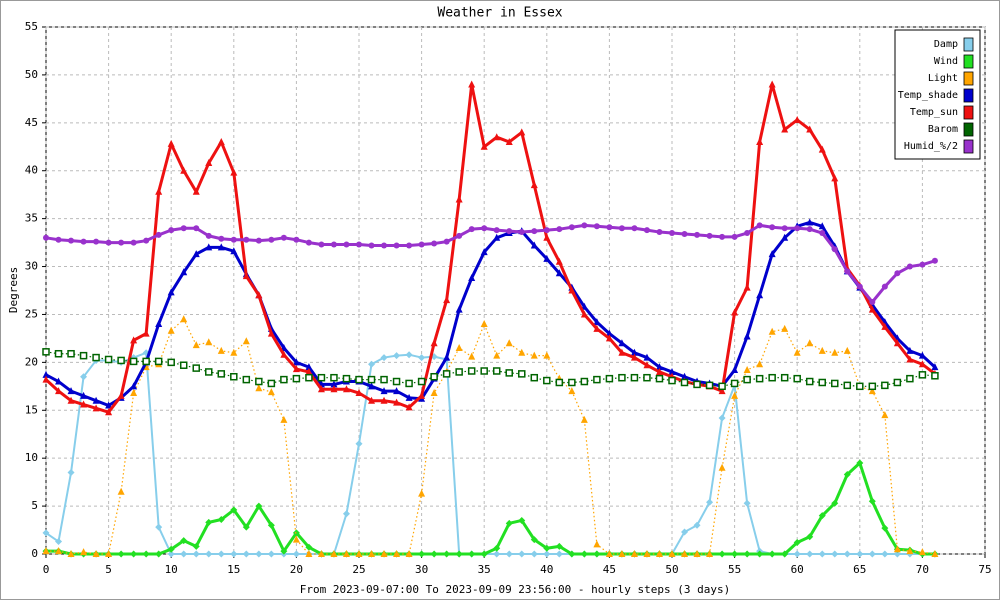 This screenshot has height=600, width=1000. I want to click on legend-label: Light, so click(943, 78).